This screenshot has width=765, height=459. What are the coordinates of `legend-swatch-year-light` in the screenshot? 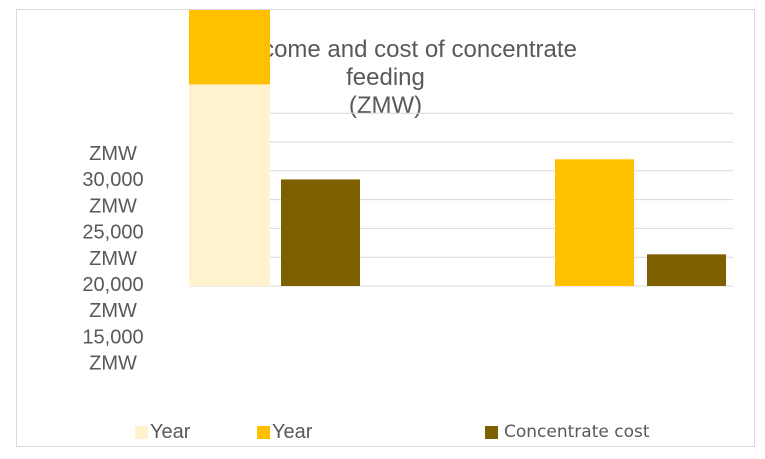 It's located at (141, 432).